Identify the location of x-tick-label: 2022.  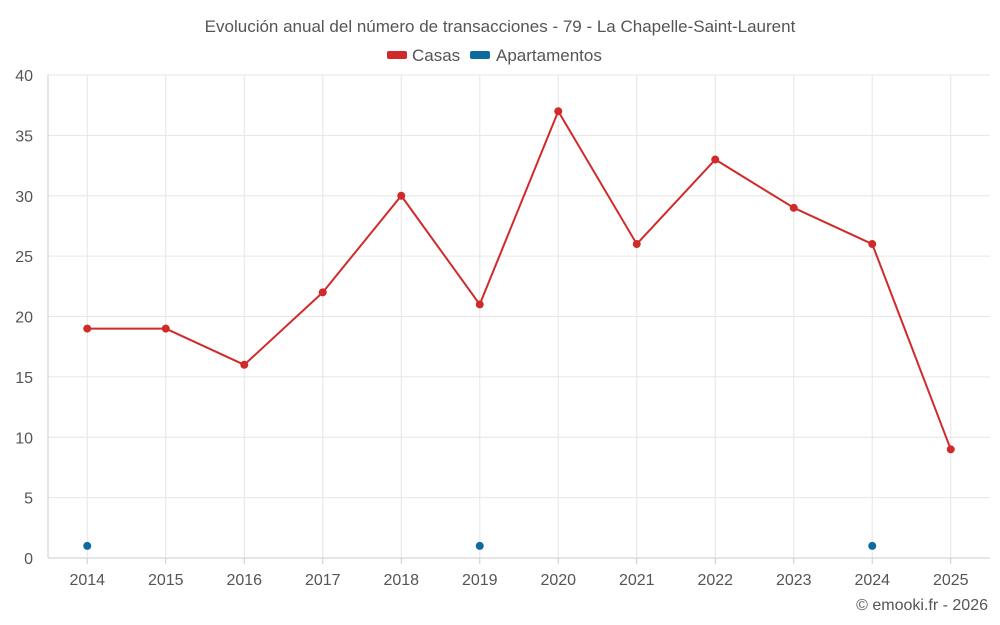
(715, 580).